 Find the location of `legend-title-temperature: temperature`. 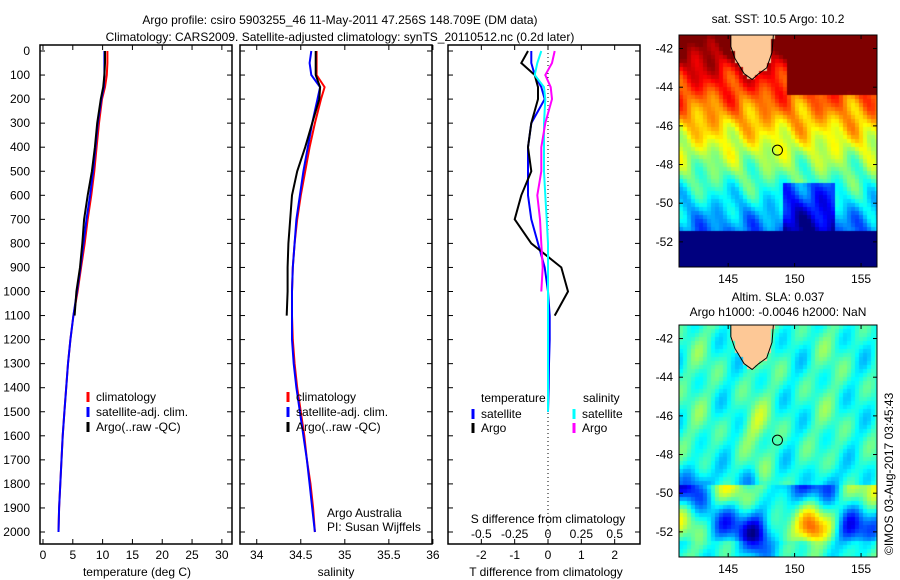

legend-title-temperature: temperature is located at coordinates (513, 398).